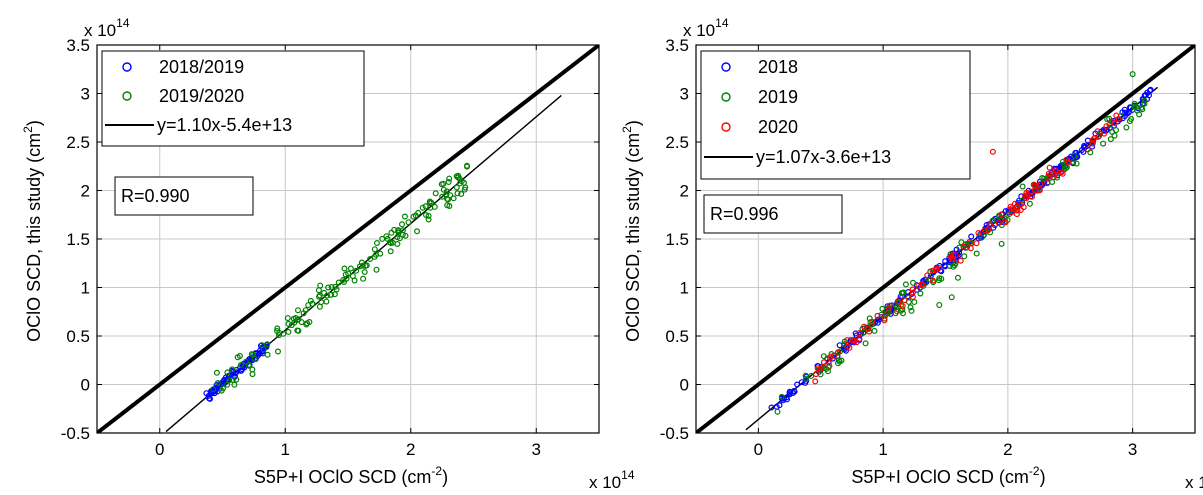 This screenshot has width=1203, height=495. I want to click on r-value-label: R=0.996, so click(744, 214).